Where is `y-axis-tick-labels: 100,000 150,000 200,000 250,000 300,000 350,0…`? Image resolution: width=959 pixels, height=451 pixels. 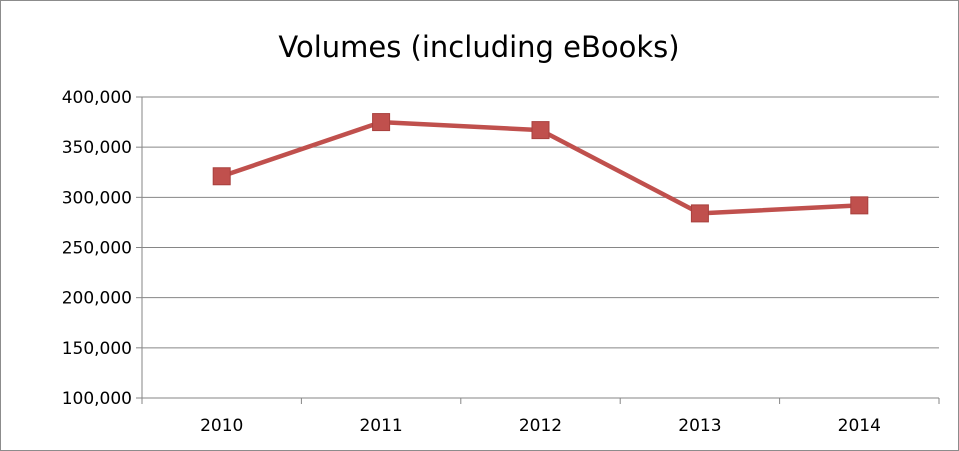 y-axis-tick-labels: 100,000 150,000 200,000 250,000 300,000 350,0… is located at coordinates (97, 248).